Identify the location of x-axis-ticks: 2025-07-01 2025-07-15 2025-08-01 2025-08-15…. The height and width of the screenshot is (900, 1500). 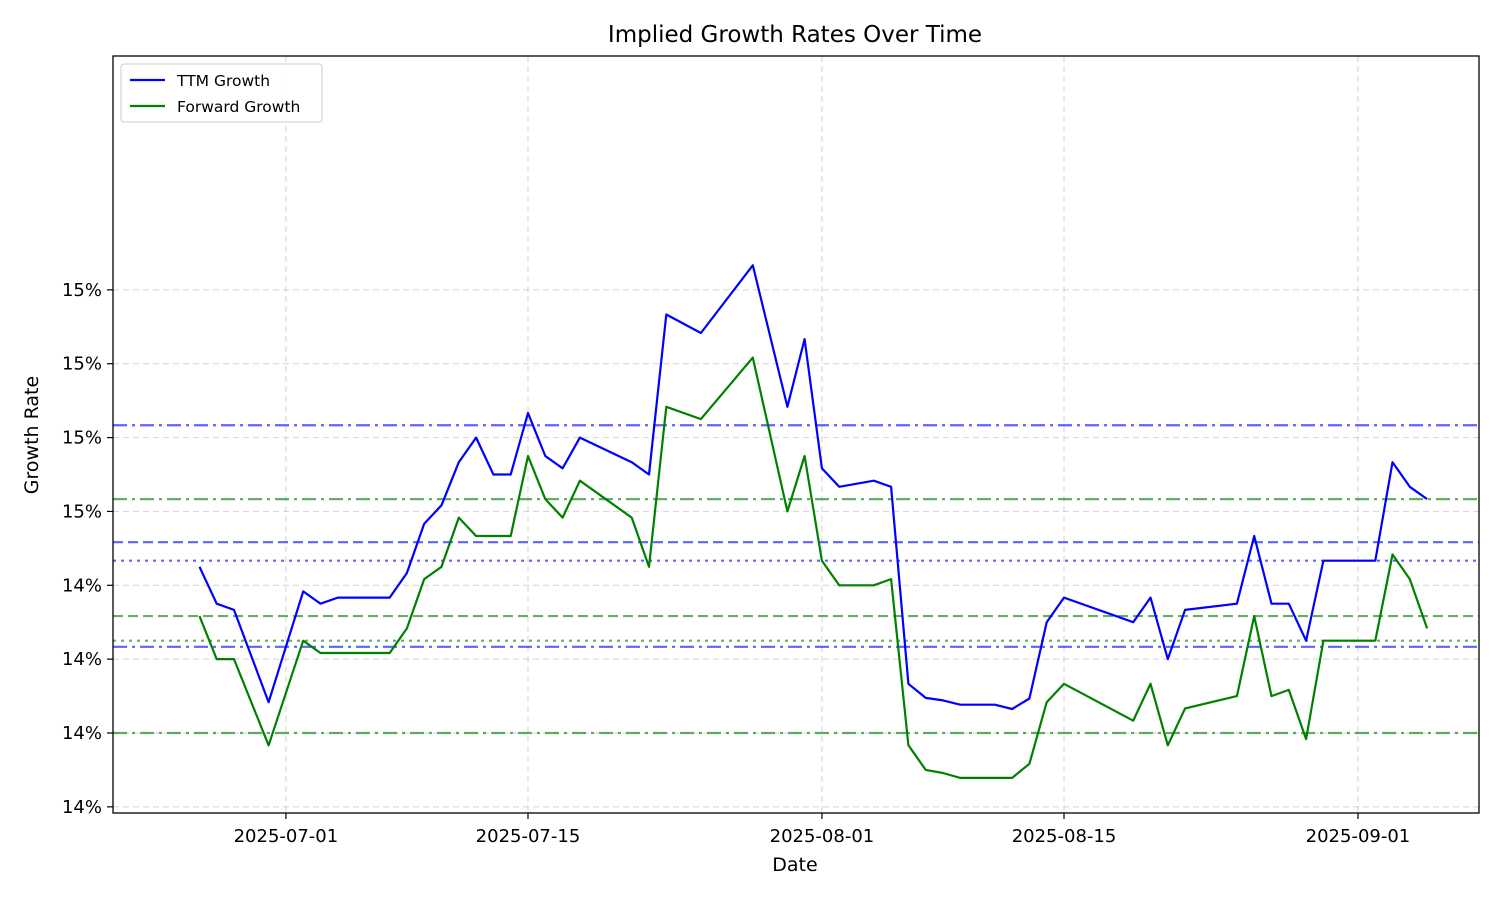
(822, 830).